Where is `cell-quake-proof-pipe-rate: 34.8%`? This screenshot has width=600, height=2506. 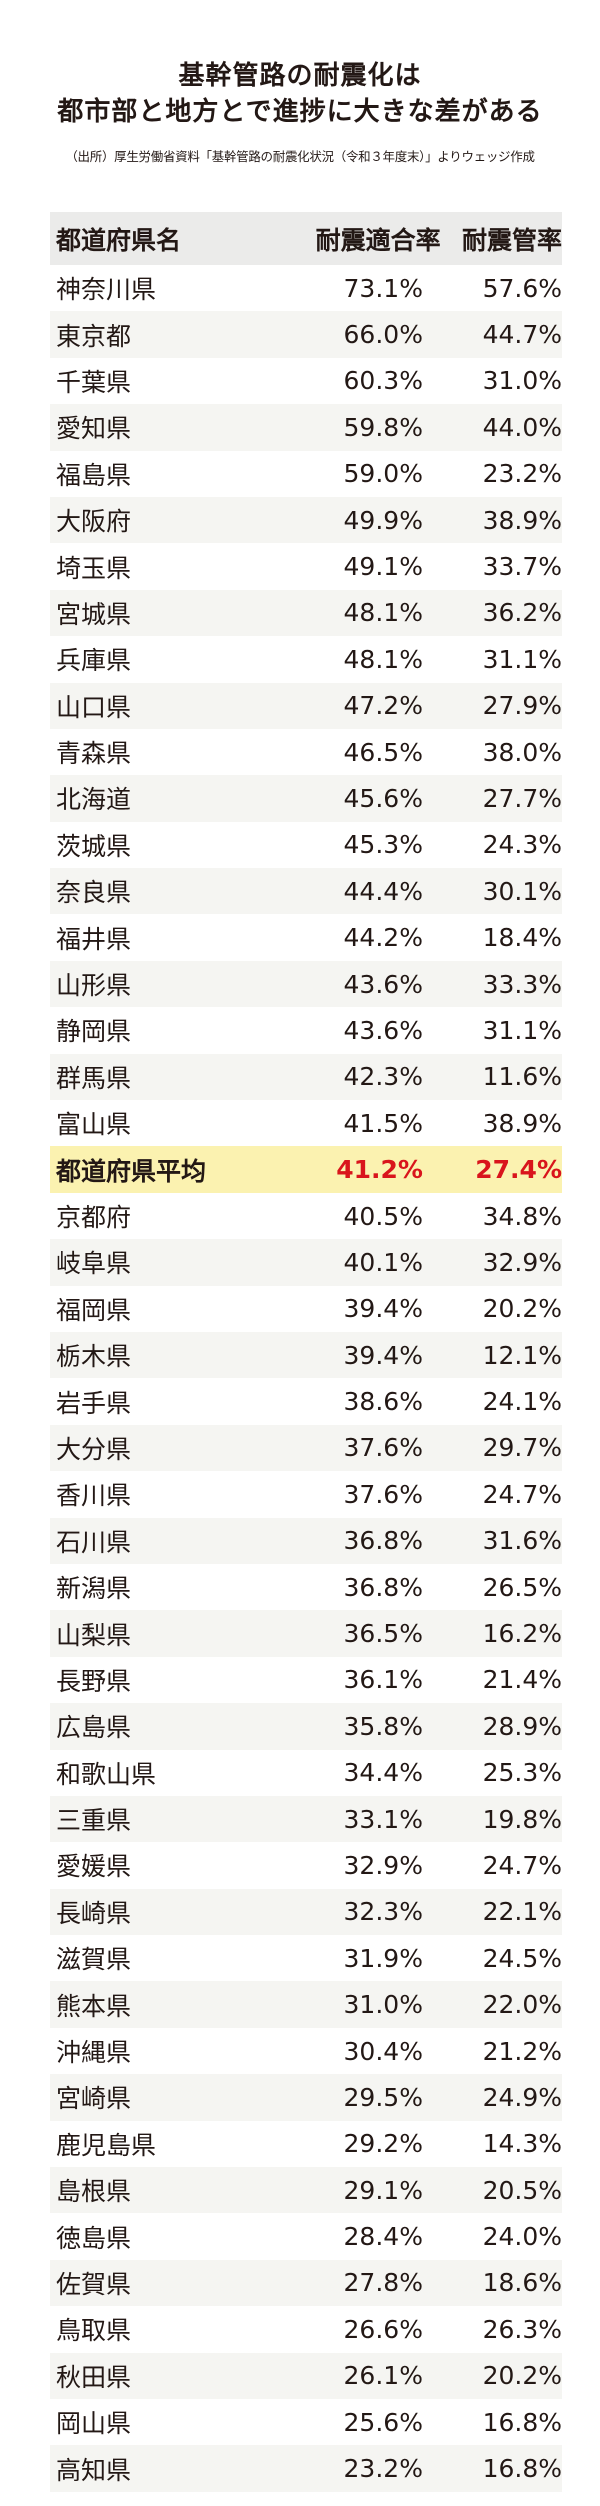 cell-quake-proof-pipe-rate: 34.8% is located at coordinates (522, 1216).